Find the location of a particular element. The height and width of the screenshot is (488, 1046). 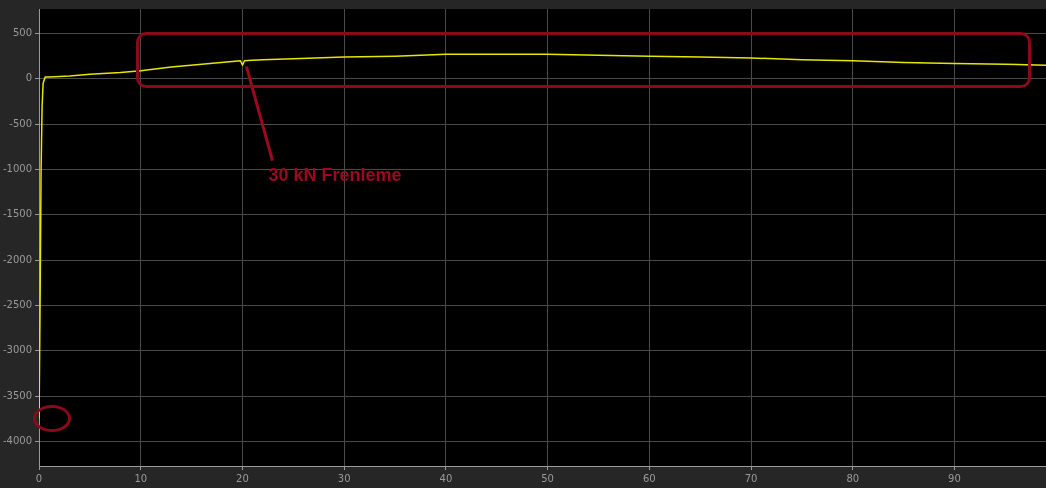

y-tick-label: -1500 is located at coordinates (18, 214).